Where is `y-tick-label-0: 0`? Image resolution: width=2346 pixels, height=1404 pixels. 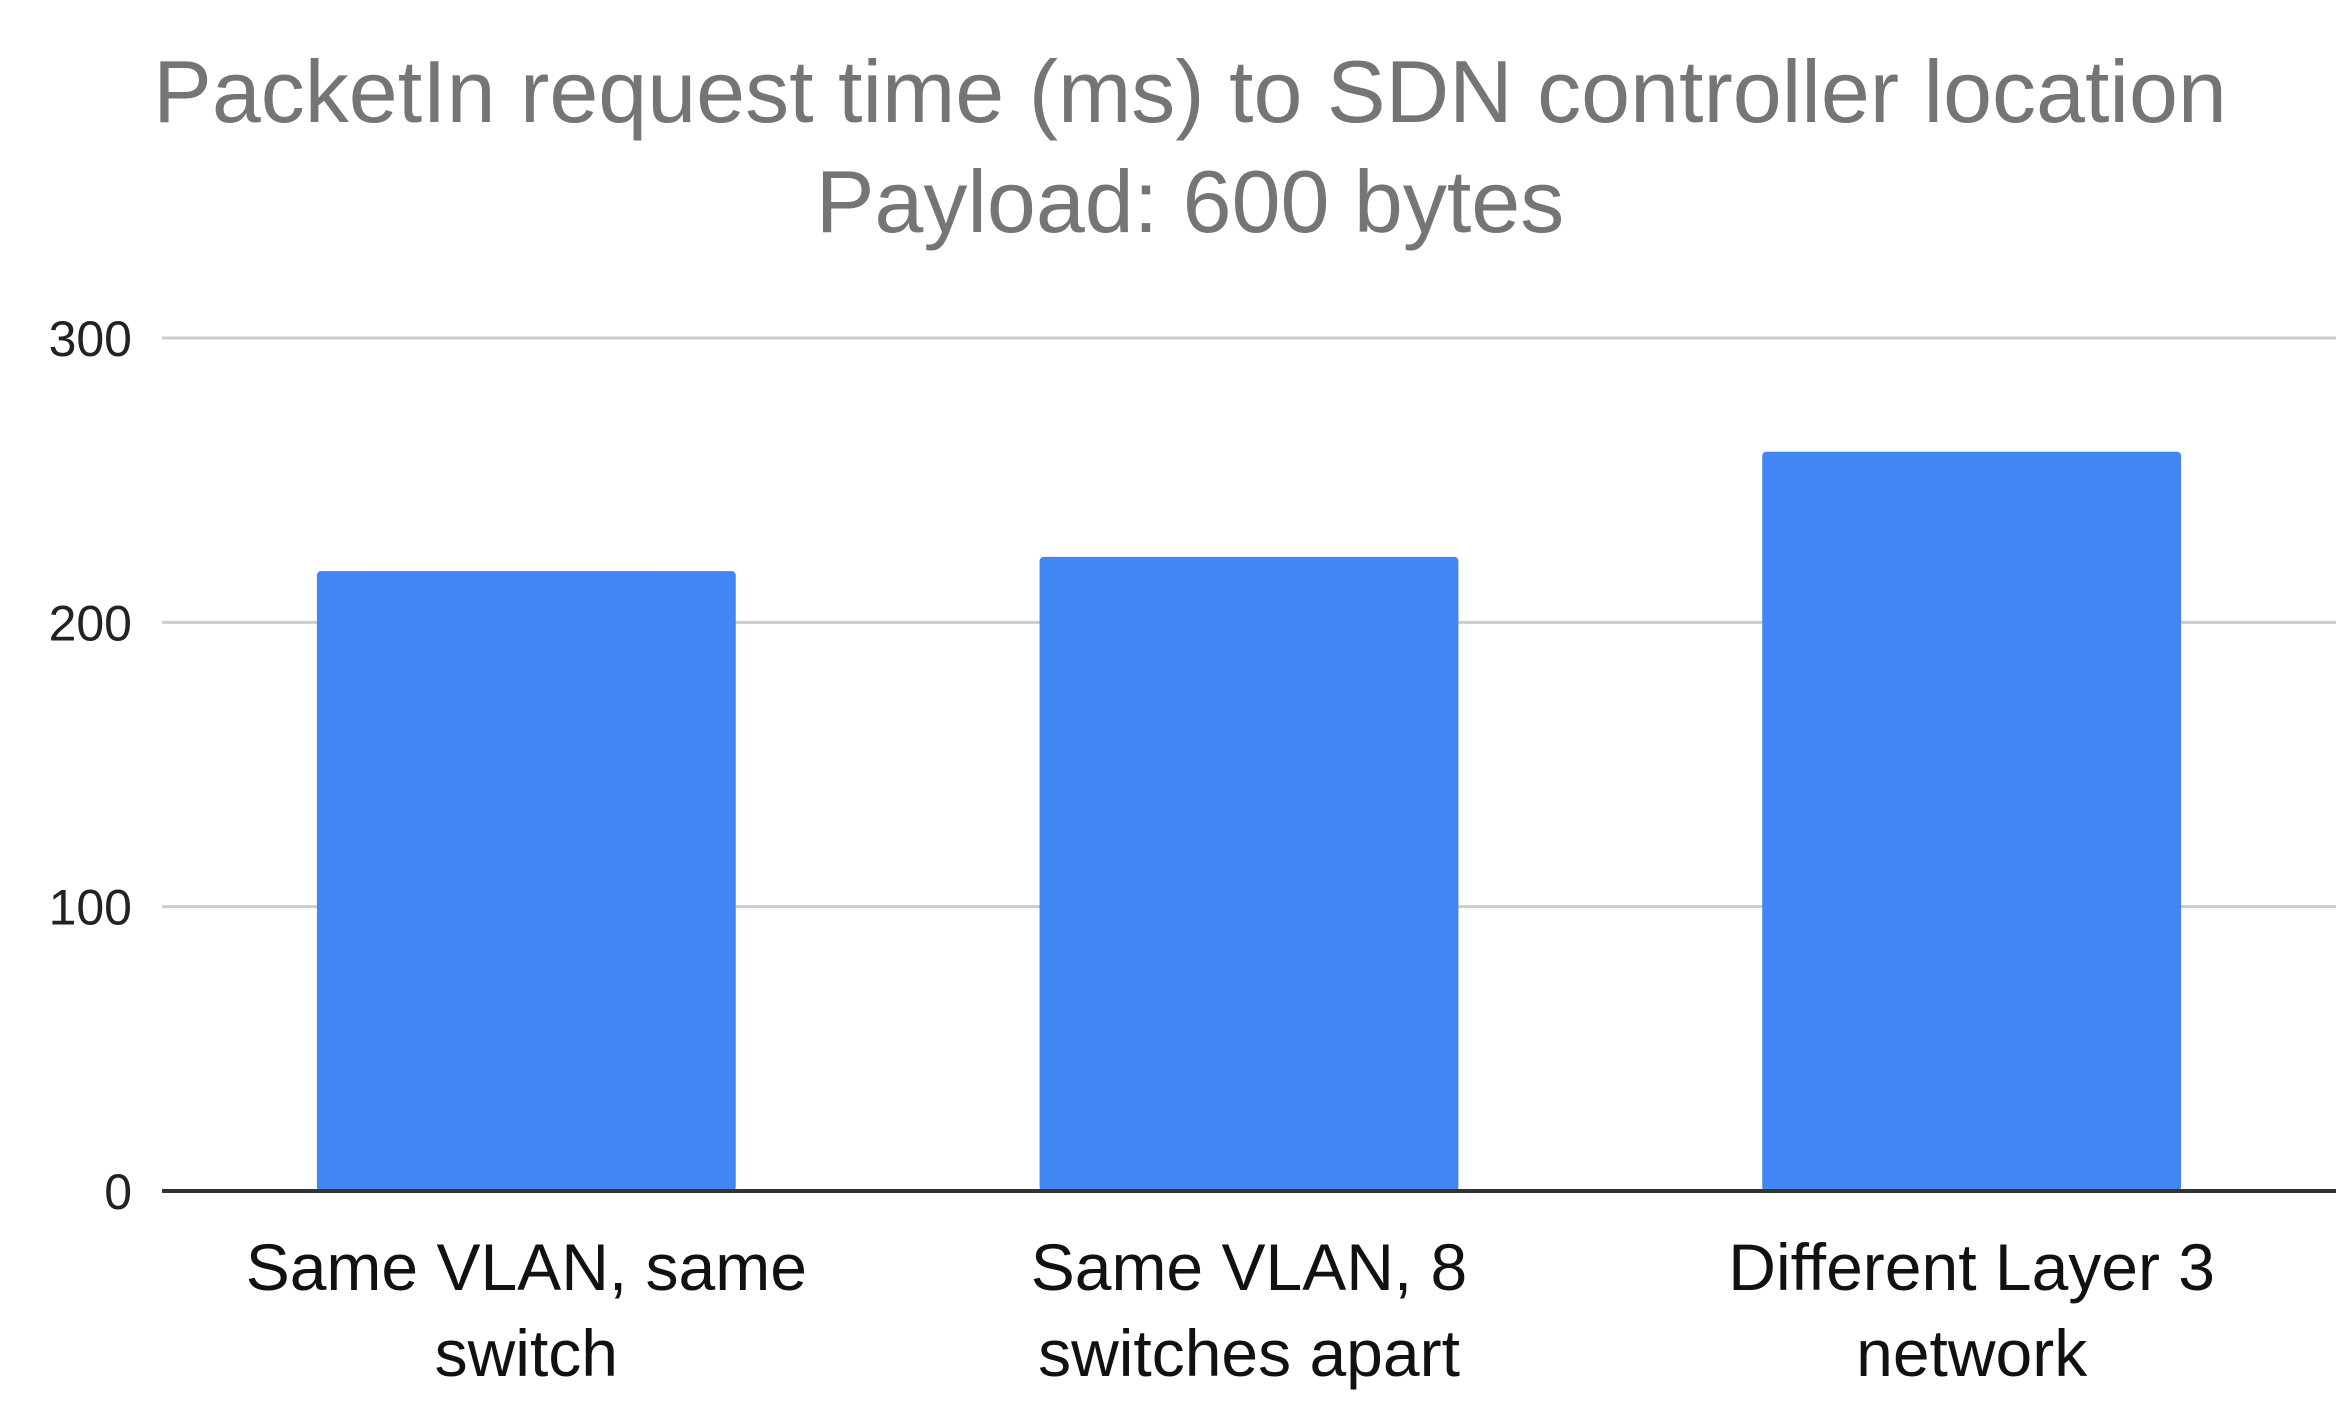
y-tick-label-0: 0 is located at coordinates (118, 1192).